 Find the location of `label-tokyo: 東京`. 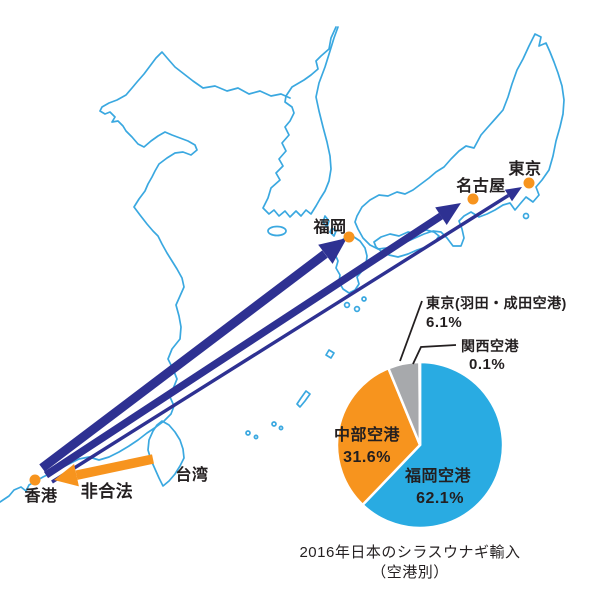

label-tokyo: 東京 is located at coordinates (524, 168).